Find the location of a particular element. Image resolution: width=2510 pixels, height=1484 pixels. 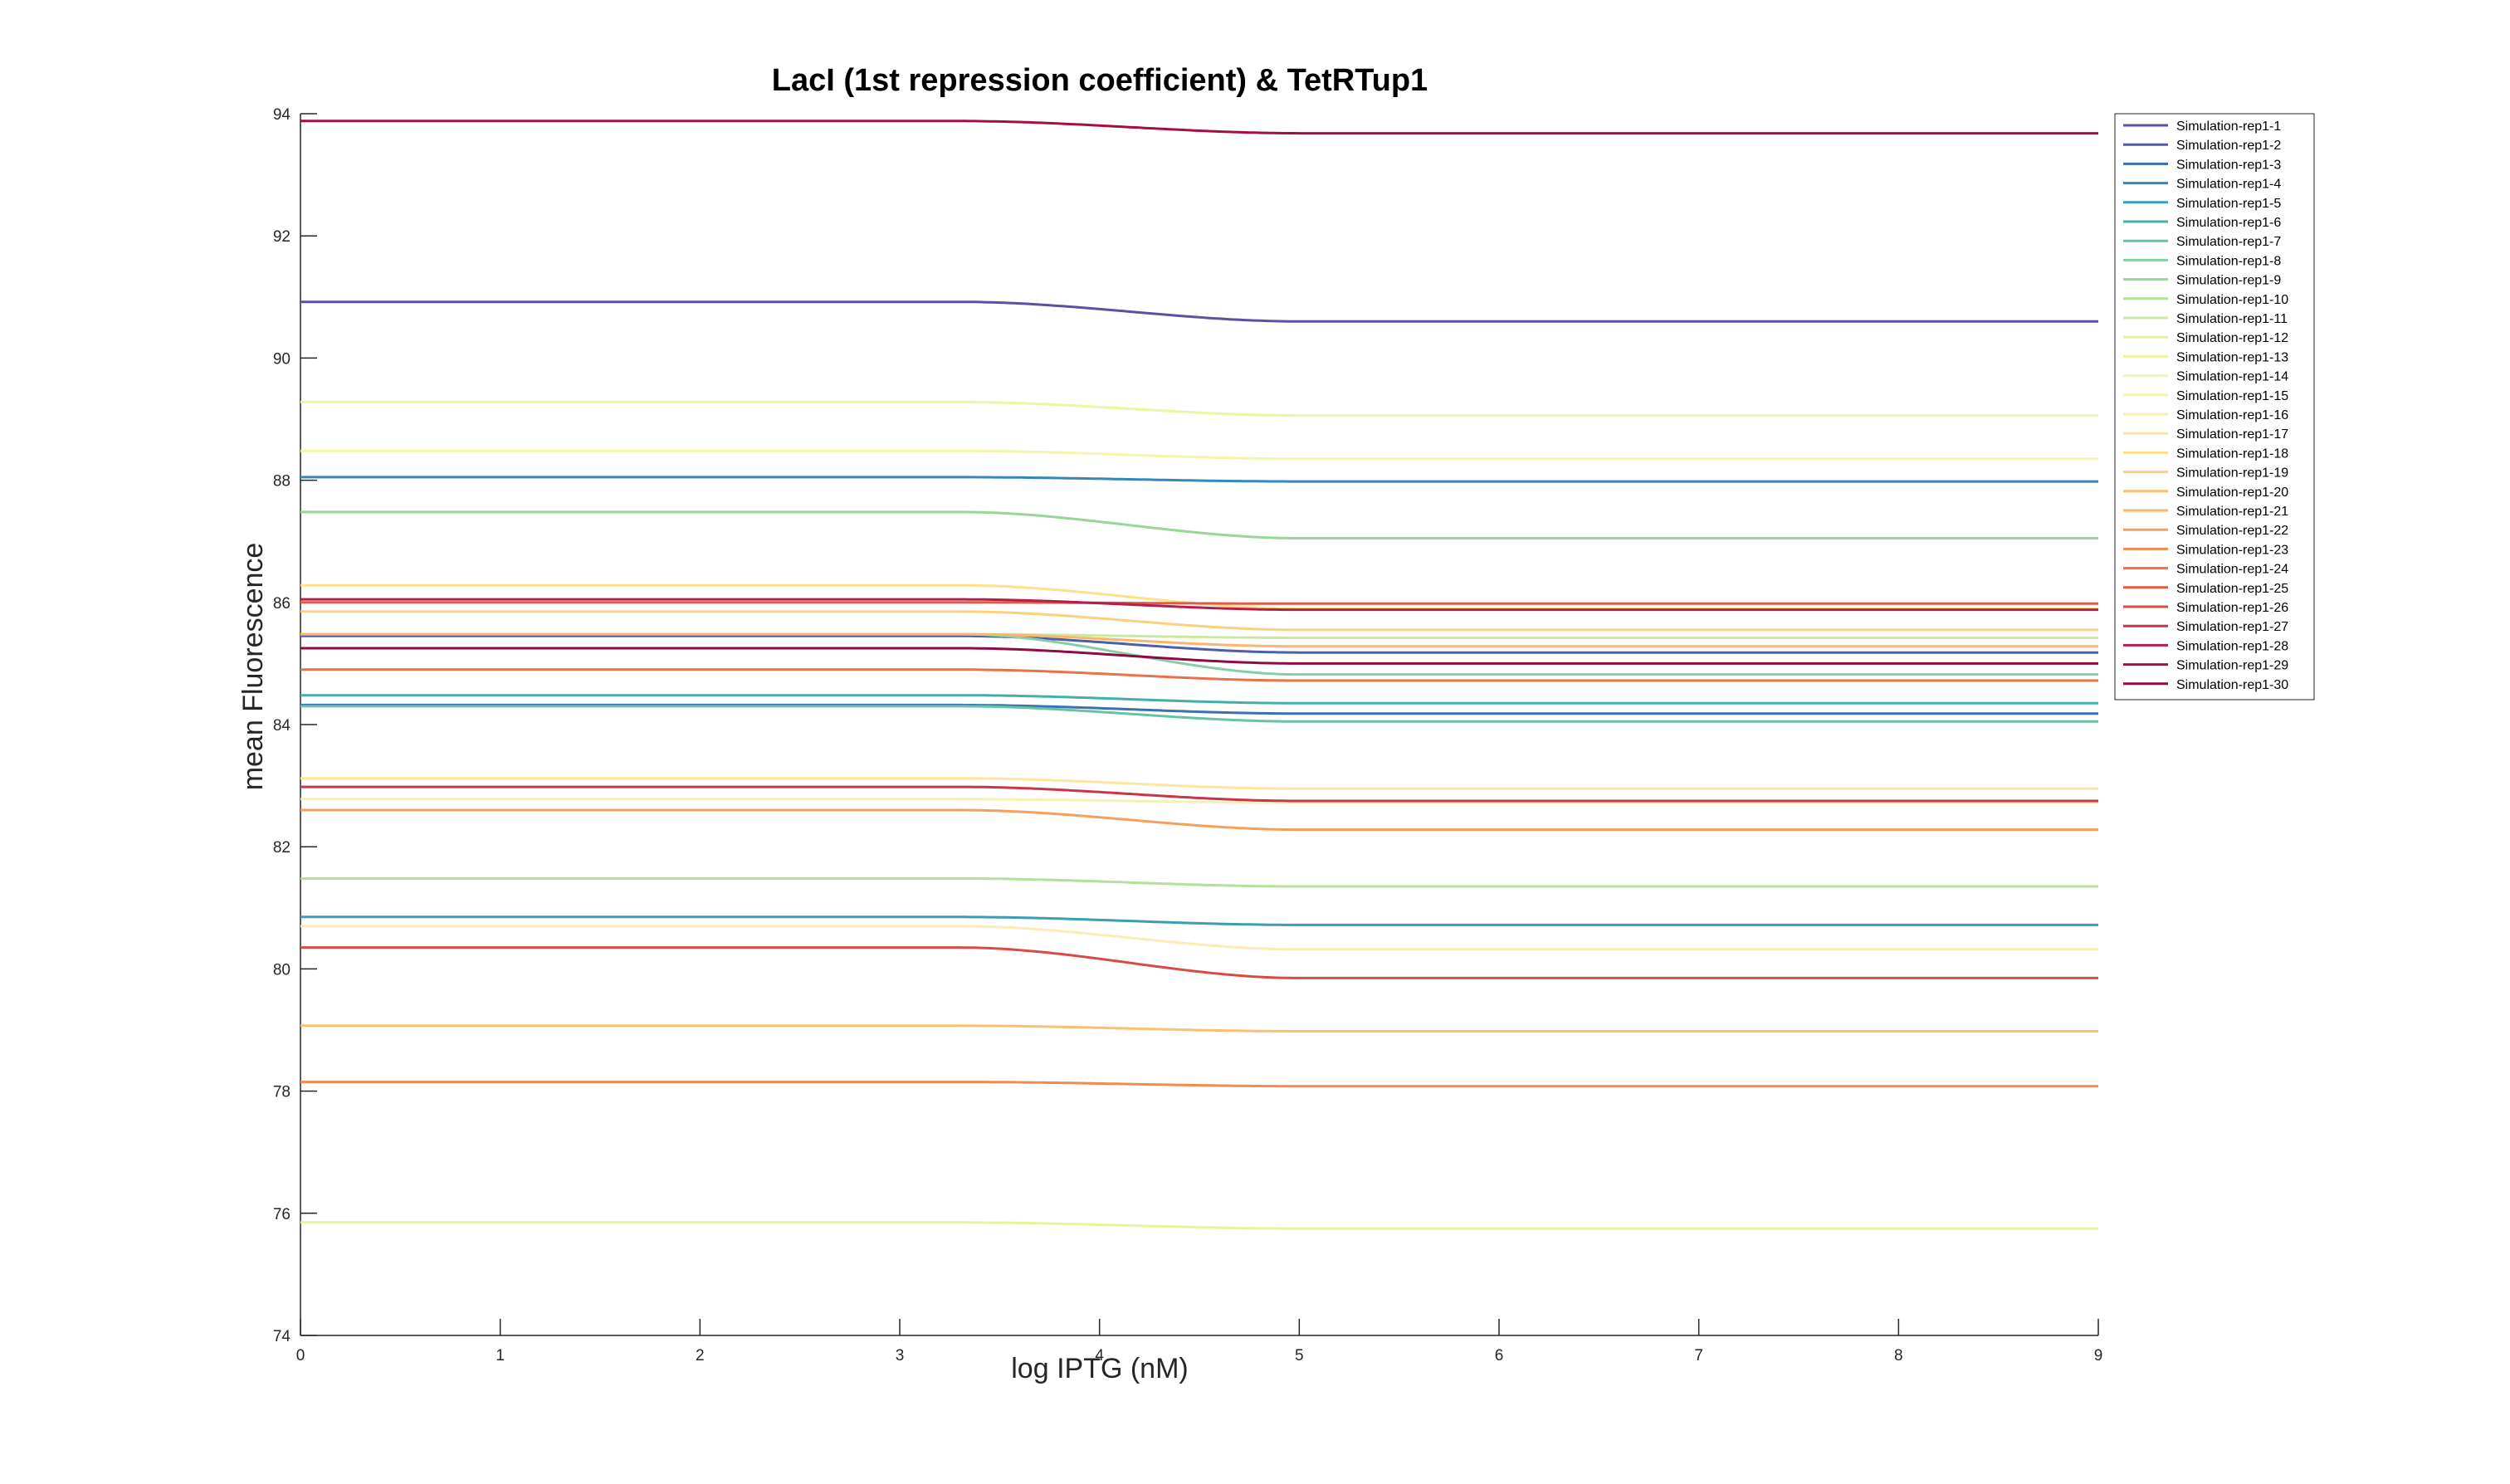

x-axis-label: log IPTG (nM) is located at coordinates (1099, 1368).